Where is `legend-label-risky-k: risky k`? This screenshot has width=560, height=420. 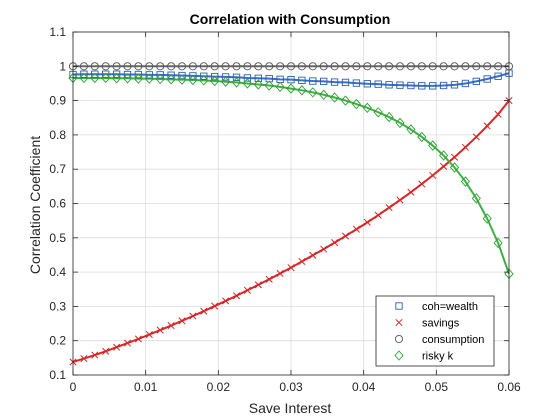
legend-label-risky-k: risky k is located at coordinates (438, 357).